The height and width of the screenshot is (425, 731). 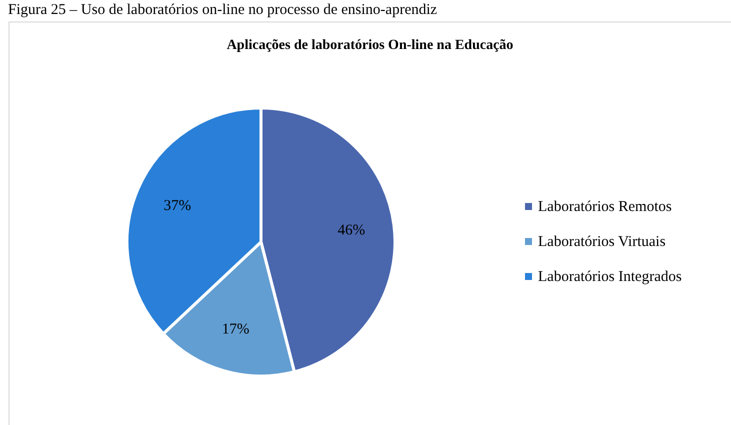 I want to click on legend-label: Laboratórios Integrados, so click(x=610, y=277).